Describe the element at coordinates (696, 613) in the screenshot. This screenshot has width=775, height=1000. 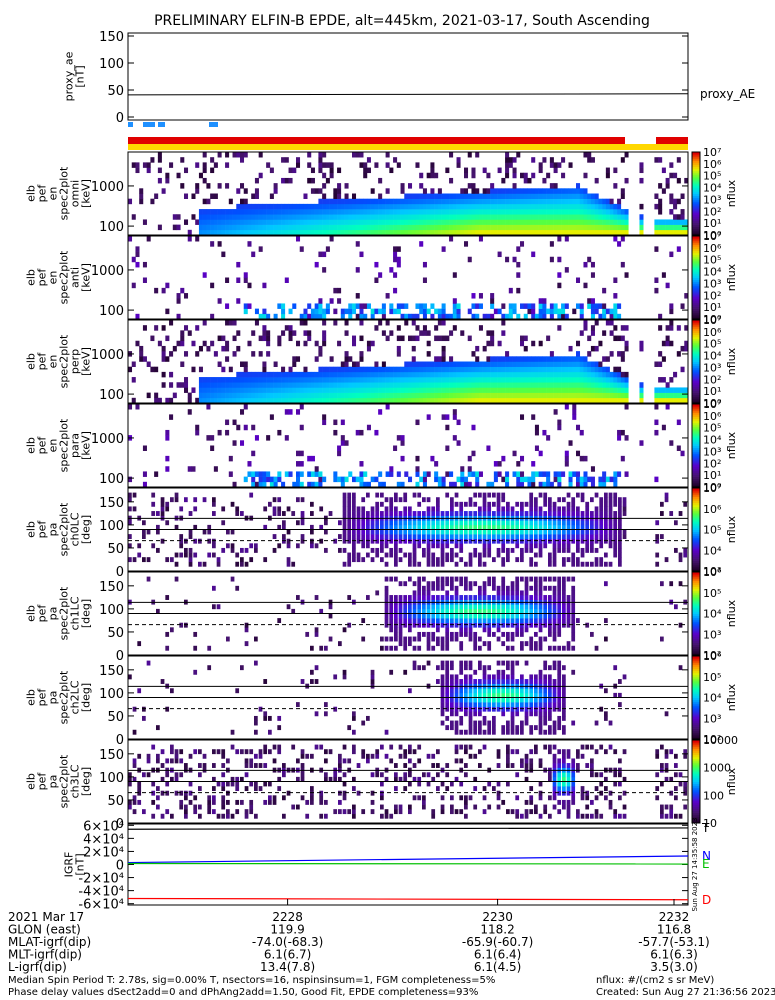
I see `colorbar-frame` at that location.